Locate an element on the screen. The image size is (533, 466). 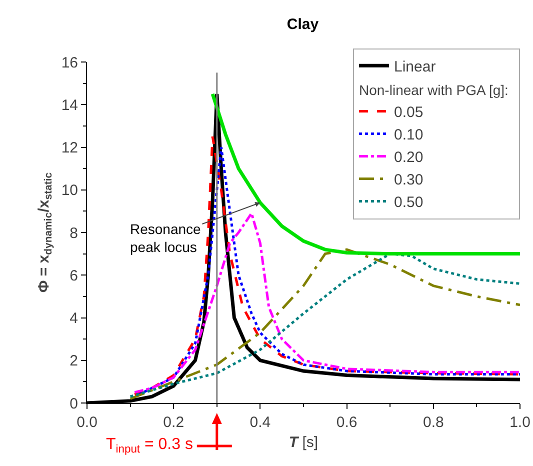
x-tick-label: 0.8 is located at coordinates (433, 422).